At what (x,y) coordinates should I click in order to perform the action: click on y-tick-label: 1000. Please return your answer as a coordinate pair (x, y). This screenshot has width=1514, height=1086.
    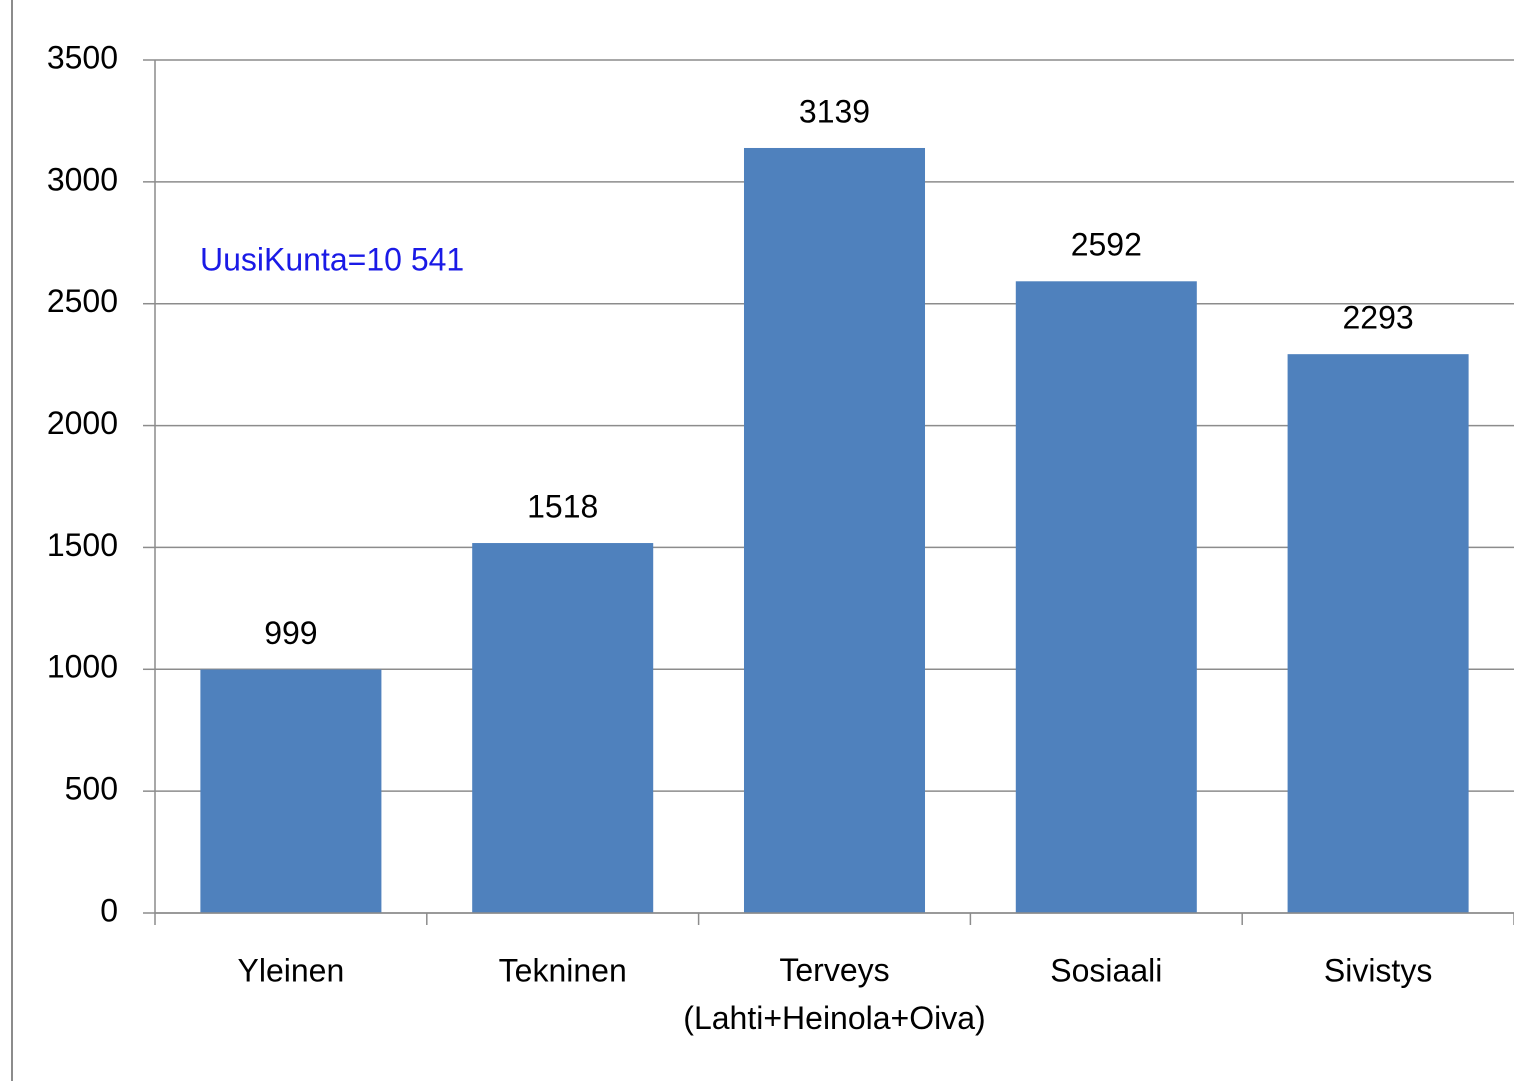
    Looking at the image, I should click on (82, 667).